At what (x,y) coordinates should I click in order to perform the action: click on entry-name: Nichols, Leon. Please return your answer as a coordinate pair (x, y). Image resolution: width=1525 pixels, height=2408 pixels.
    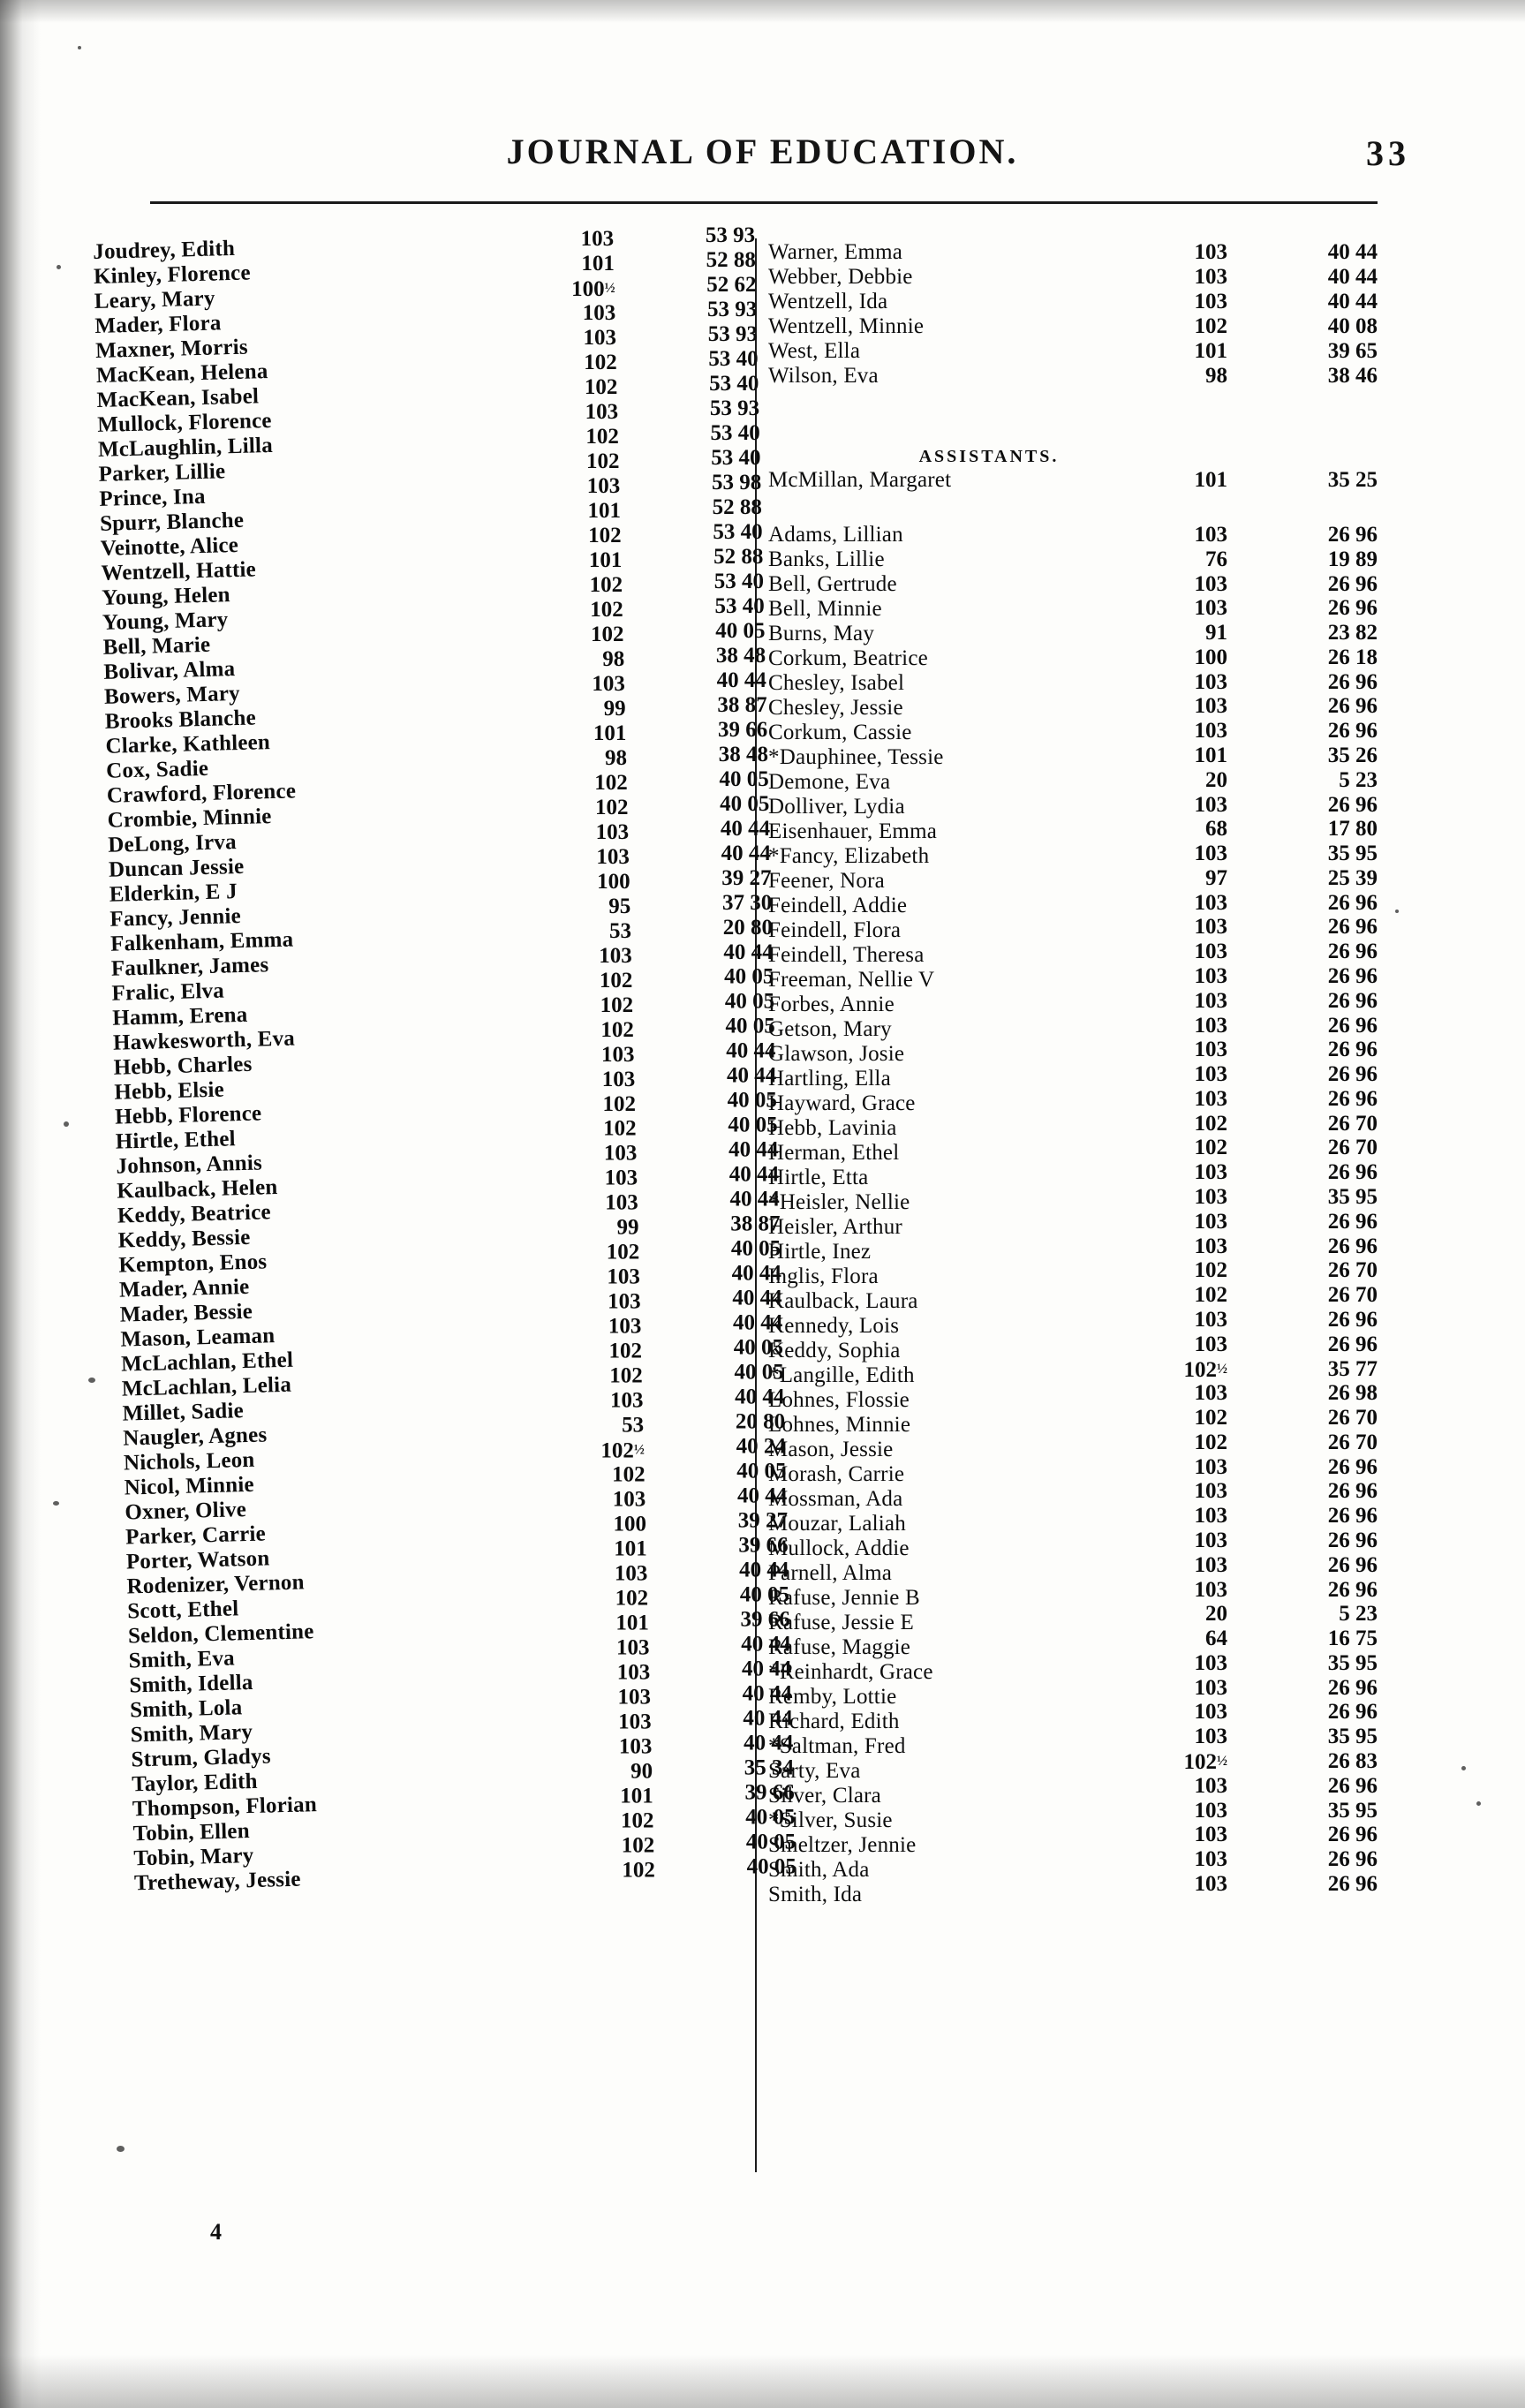
    Looking at the image, I should click on (189, 1462).